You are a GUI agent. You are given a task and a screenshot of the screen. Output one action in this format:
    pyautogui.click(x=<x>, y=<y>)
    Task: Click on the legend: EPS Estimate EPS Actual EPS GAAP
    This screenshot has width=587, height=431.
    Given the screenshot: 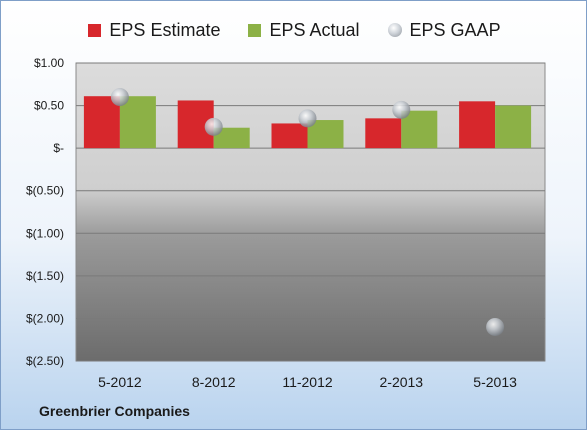 What is the action you would take?
    pyautogui.click(x=294, y=30)
    